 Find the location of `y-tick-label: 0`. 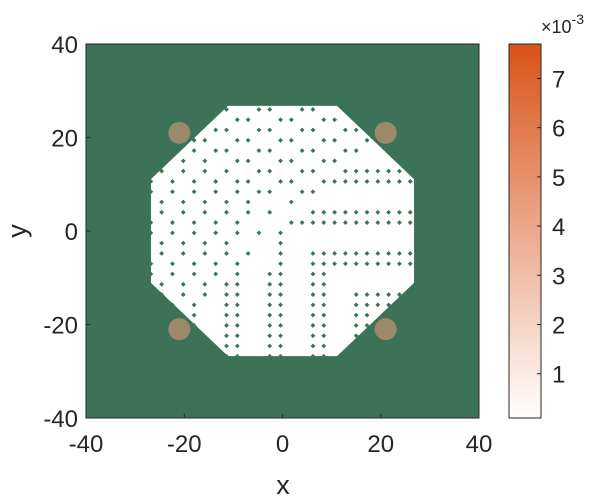

y-tick-label: 0 is located at coordinates (71, 232).